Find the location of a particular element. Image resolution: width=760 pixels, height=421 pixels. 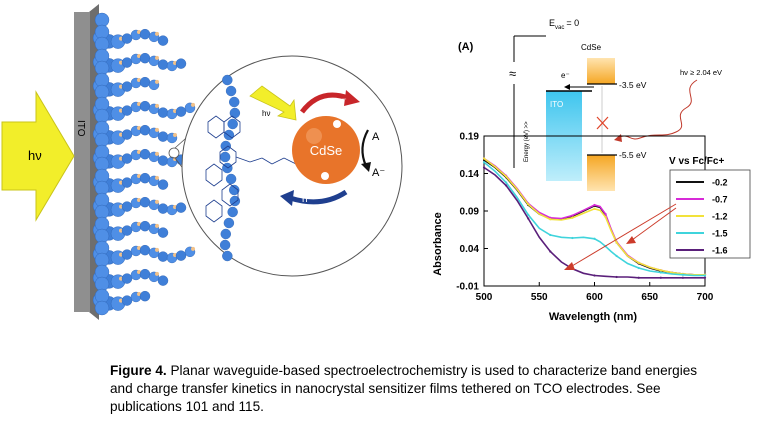

vacuum-label: Evac = 0 is located at coordinates (564, 24).